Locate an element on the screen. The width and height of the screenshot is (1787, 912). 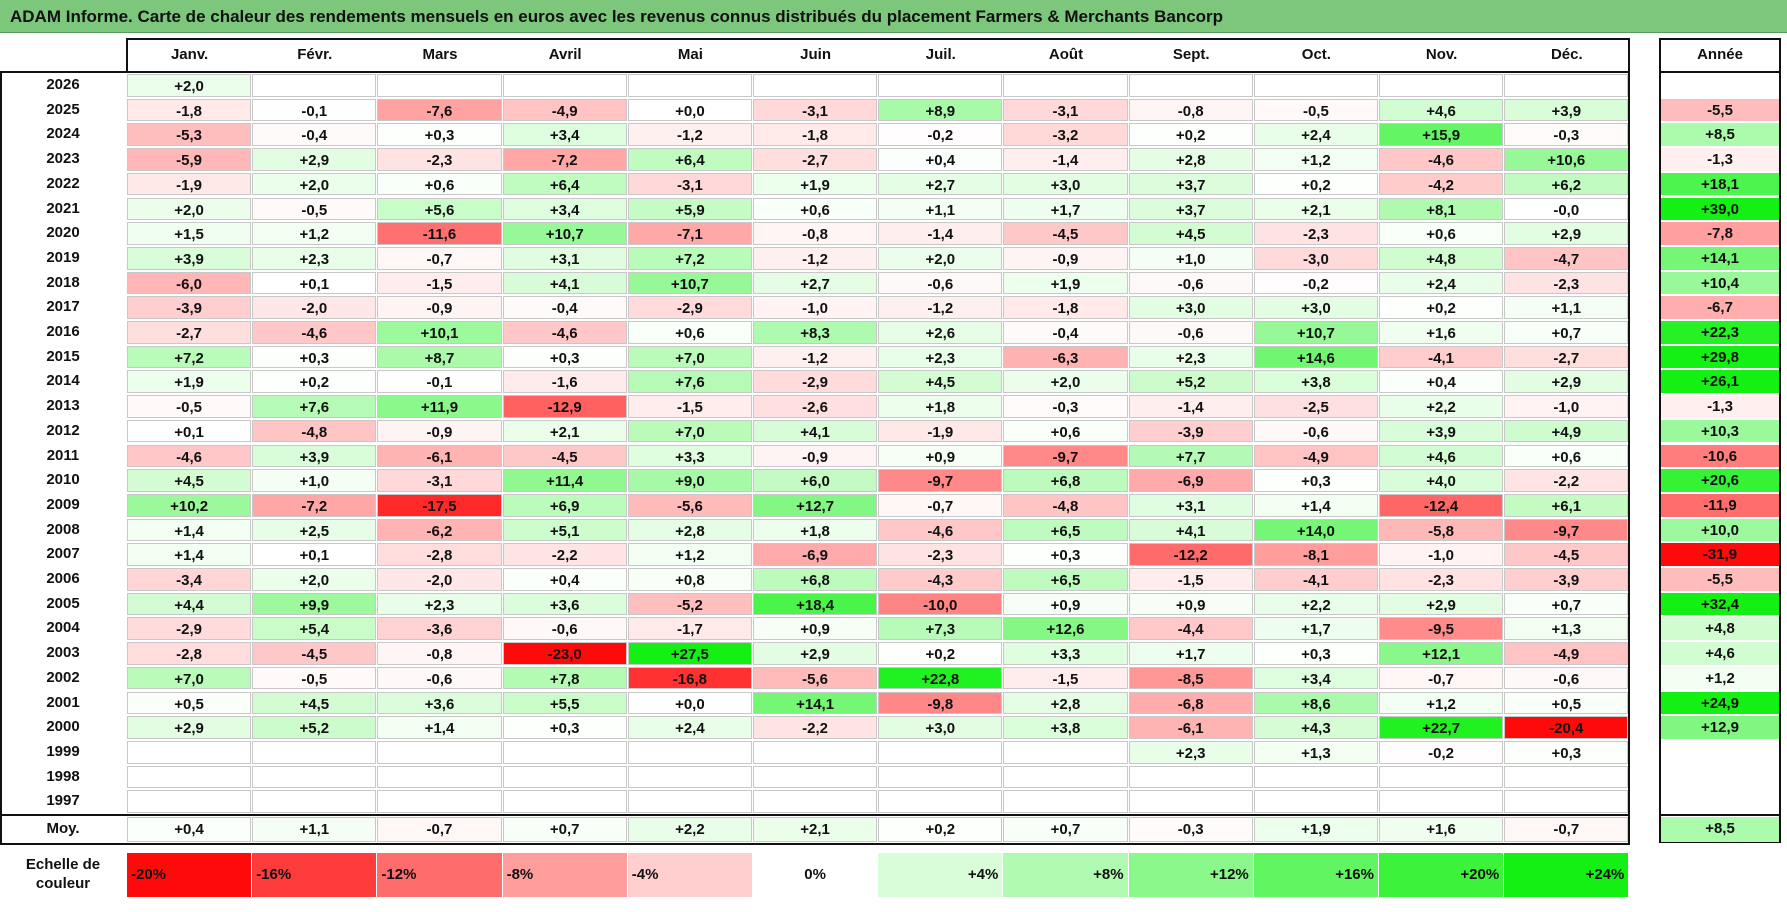
color-scale-step: 0% is located at coordinates (815, 875).